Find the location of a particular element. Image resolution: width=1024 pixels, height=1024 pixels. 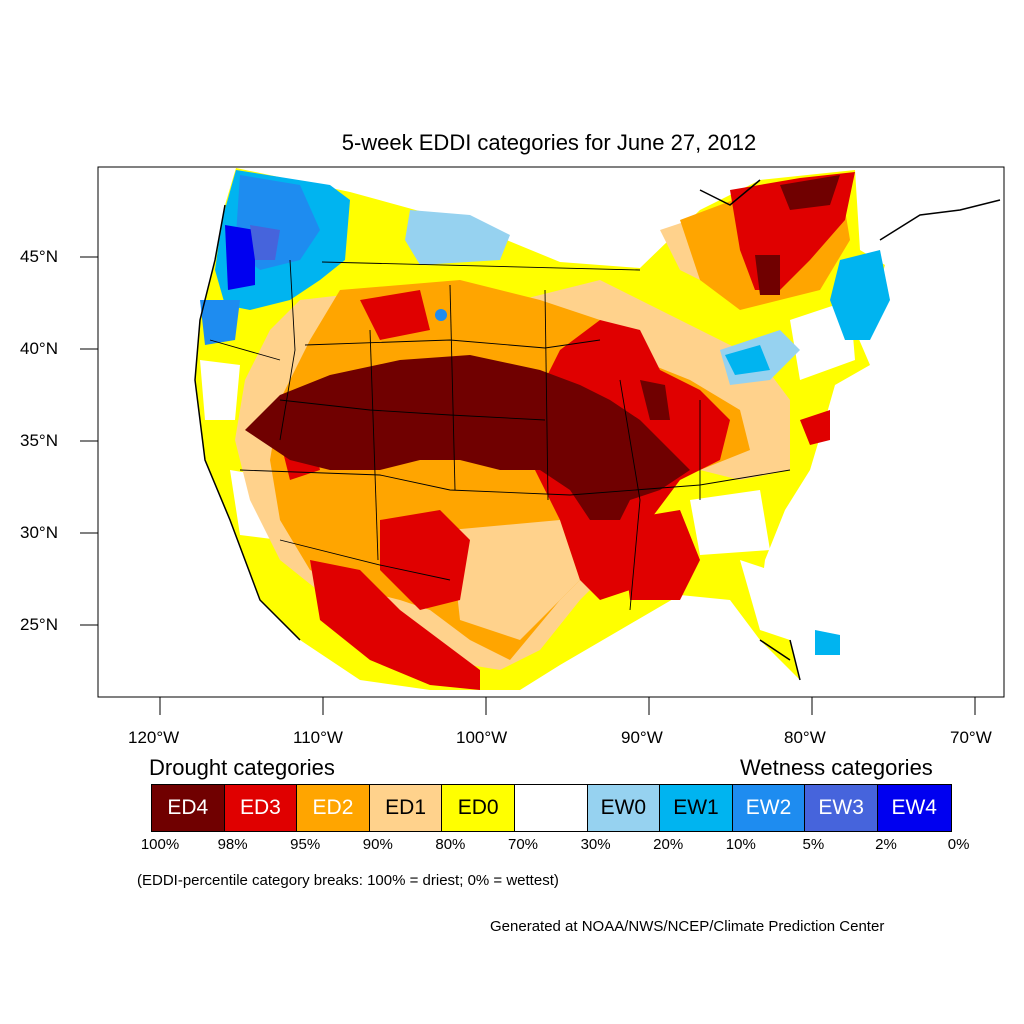

legend-break-label: 80% is located at coordinates (450, 844).